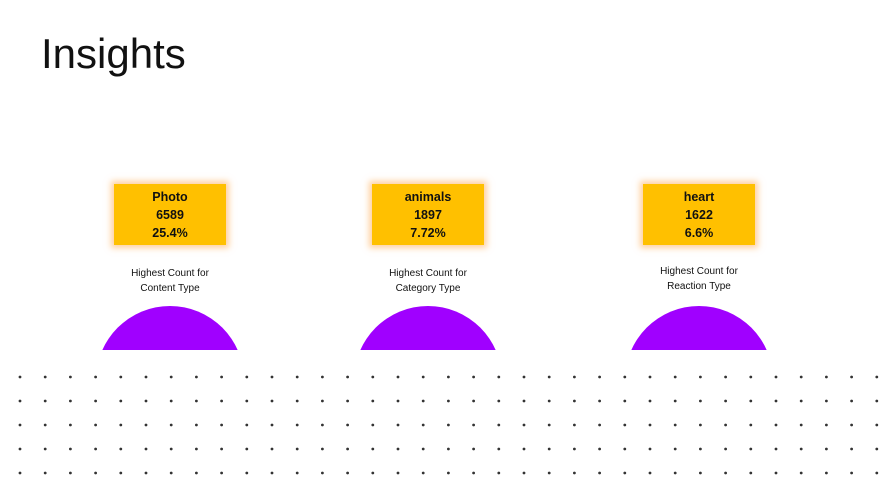  Describe the element at coordinates (170, 214) in the screenshot. I see `stat-box: Photo 6589 25.4%` at that location.